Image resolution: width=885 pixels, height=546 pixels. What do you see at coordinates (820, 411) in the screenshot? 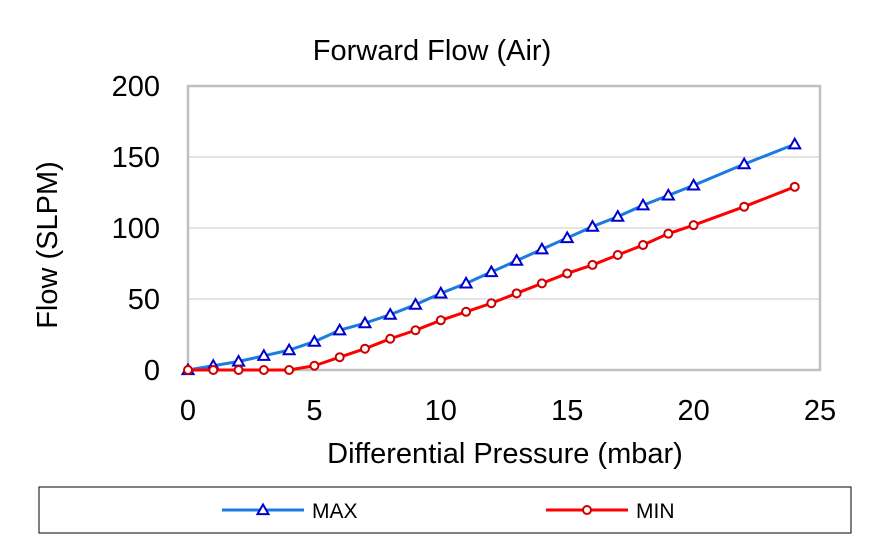
I see `x-tick-label-25: 25` at bounding box center [820, 411].